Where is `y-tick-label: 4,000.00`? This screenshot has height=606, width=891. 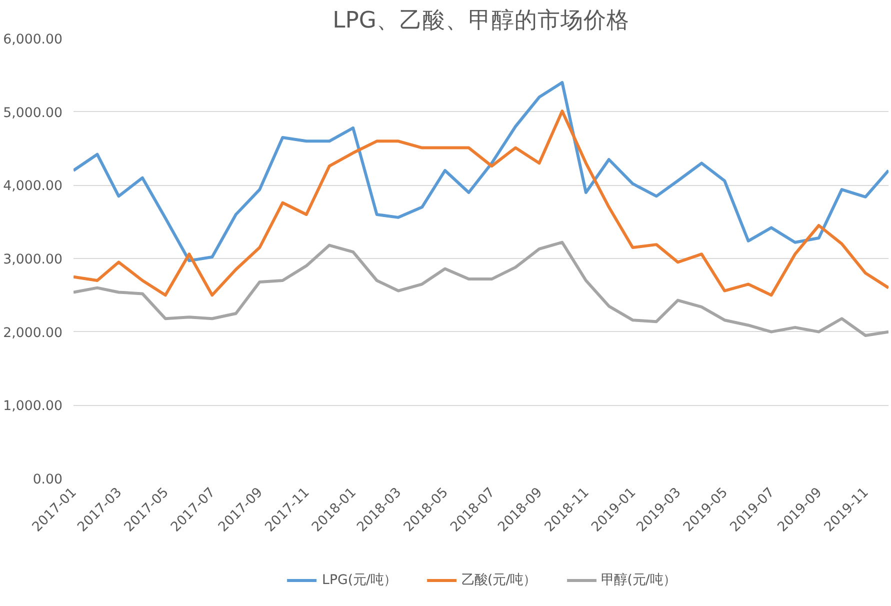 y-tick-label: 4,000.00 is located at coordinates (33, 186).